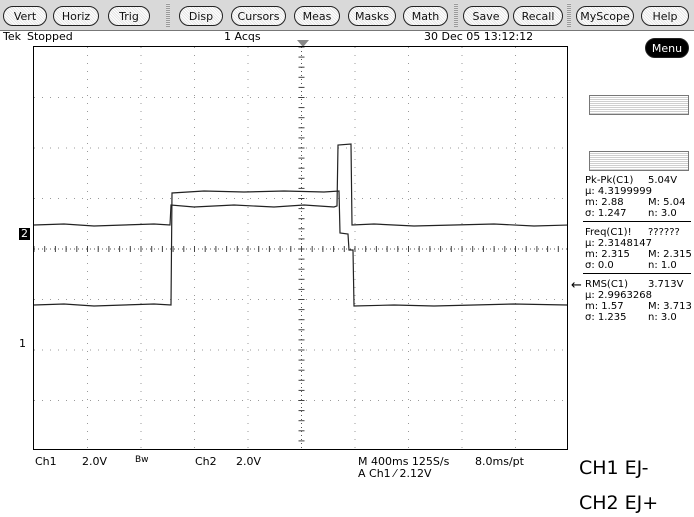  Describe the element at coordinates (618, 191) in the screenshot. I see `meas-mean: μ: 4.3199999` at that location.